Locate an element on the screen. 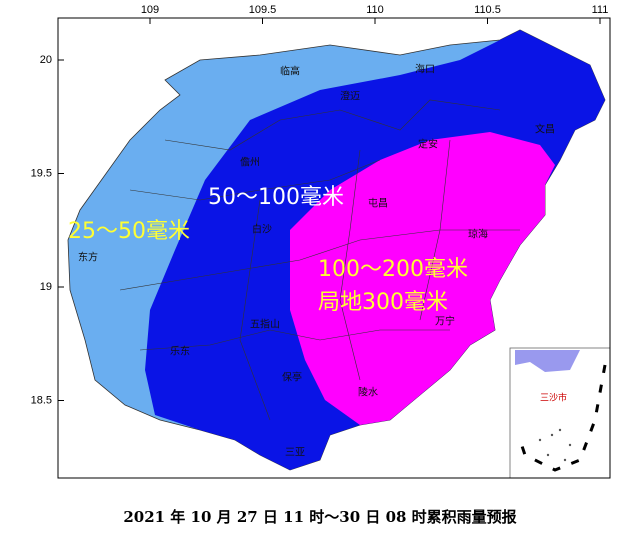 The height and width of the screenshot is (546, 640). place-label: 海口 is located at coordinates (425, 69).